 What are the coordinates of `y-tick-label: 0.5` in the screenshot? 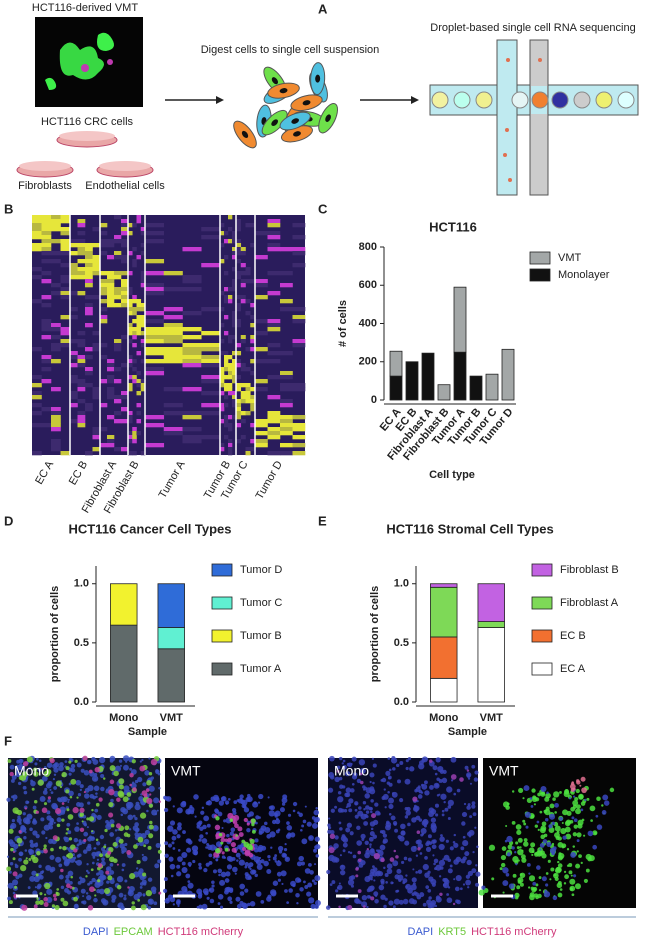 It's located at (401, 643).